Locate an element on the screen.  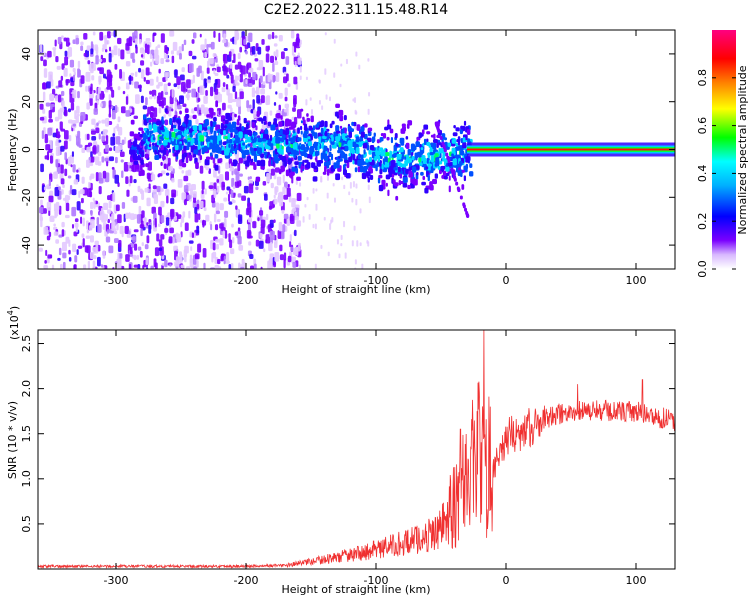
spectrogram-xtick-label: -100 is located at coordinates (376, 280).